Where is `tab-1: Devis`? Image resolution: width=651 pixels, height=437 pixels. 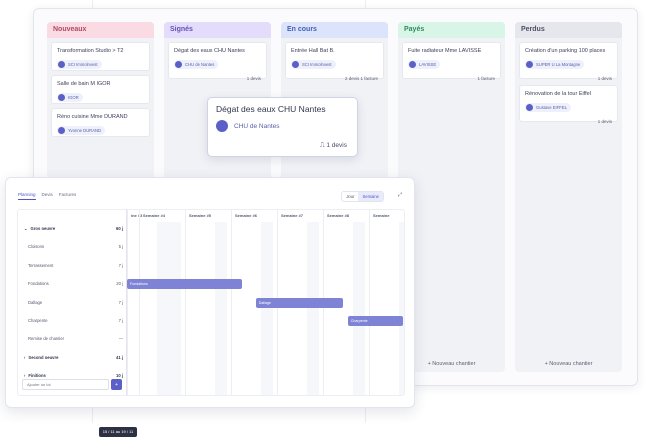
tab-1: Devis is located at coordinates (47, 194).